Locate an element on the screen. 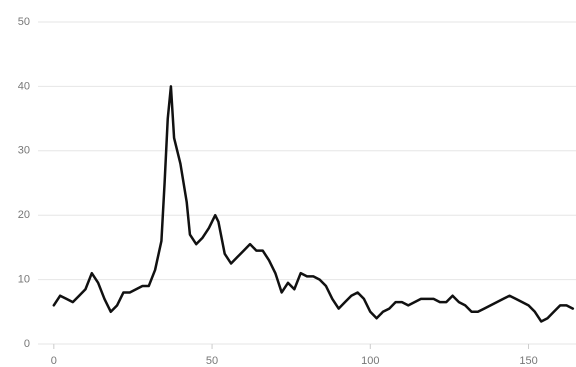 This screenshot has width=576, height=367. x-tick-label: 150 is located at coordinates (528, 361).